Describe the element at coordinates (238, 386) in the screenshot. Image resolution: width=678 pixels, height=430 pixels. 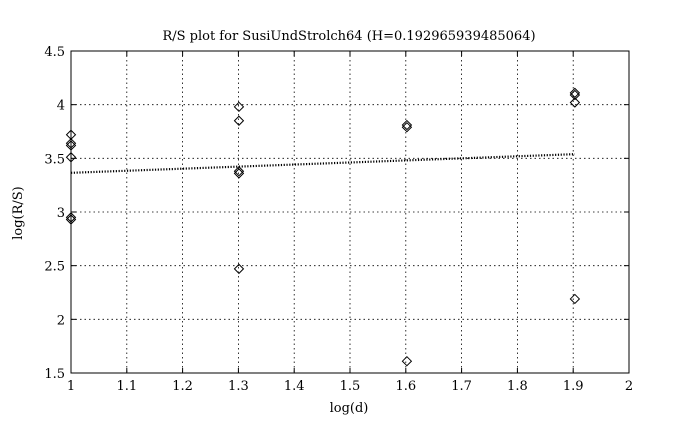
I see `x-tick-label: 1.3` at that location.